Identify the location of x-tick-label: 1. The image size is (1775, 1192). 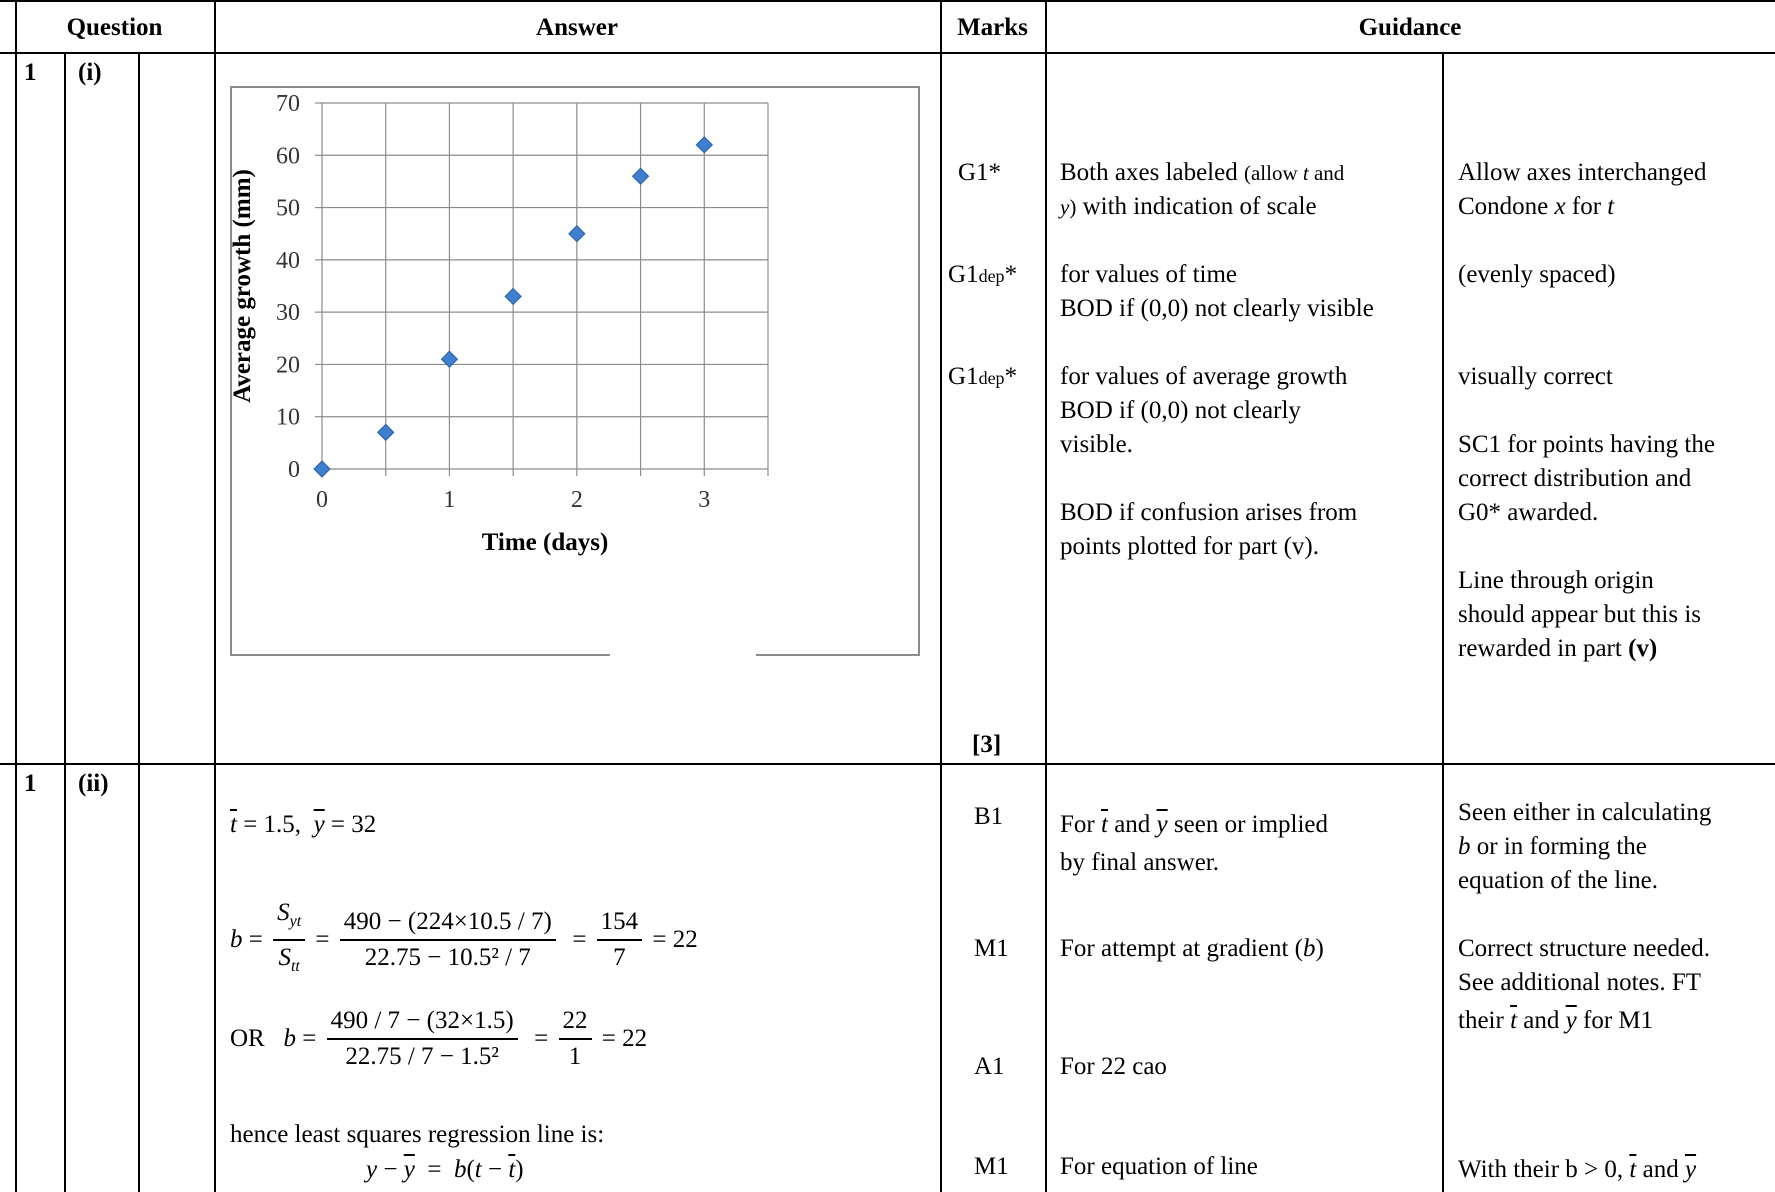
(449, 500).